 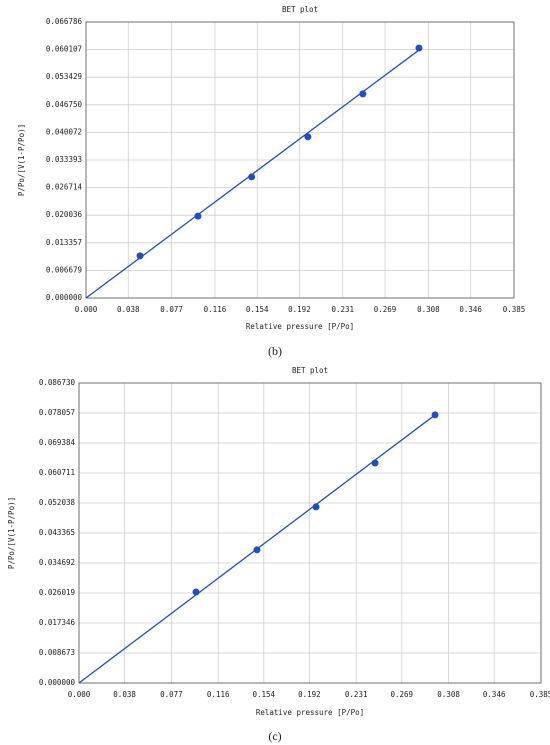 I want to click on y-tick-label: 0.066786, so click(x=64, y=21).